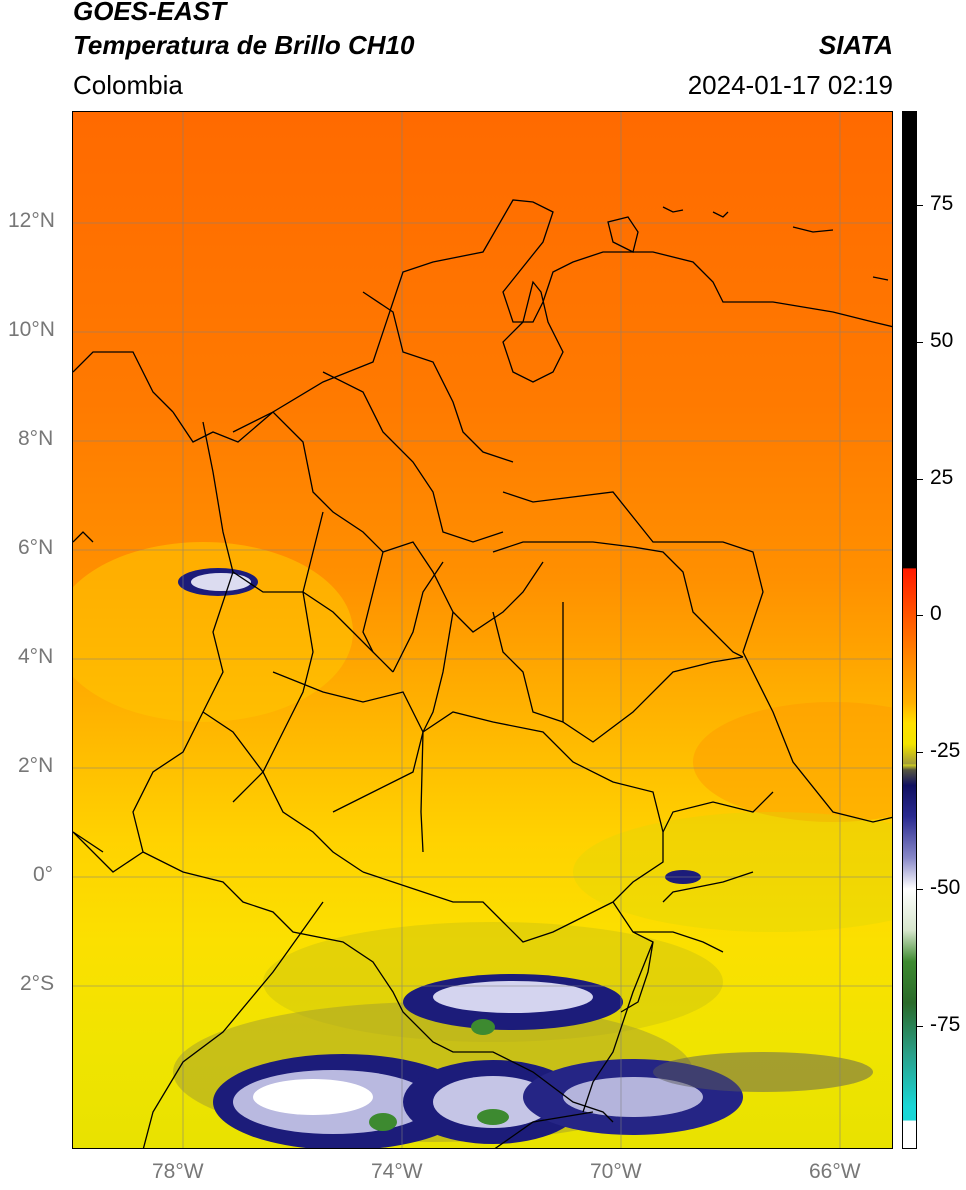 This screenshot has height=1190, width=966. I want to click on region-label: Colombia, so click(128, 85).